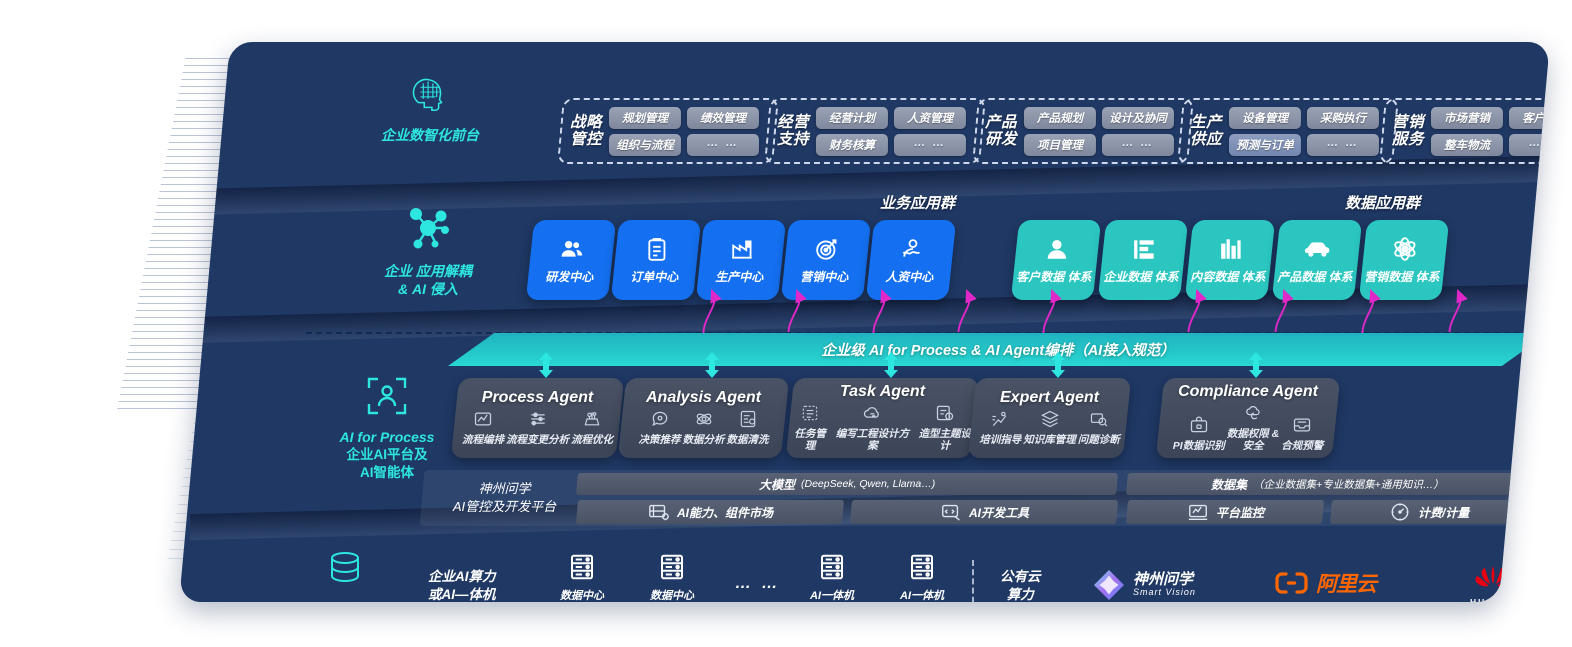  What do you see at coordinates (1493, 580) in the screenshot?
I see `huawei-flower-icon` at bounding box center [1493, 580].